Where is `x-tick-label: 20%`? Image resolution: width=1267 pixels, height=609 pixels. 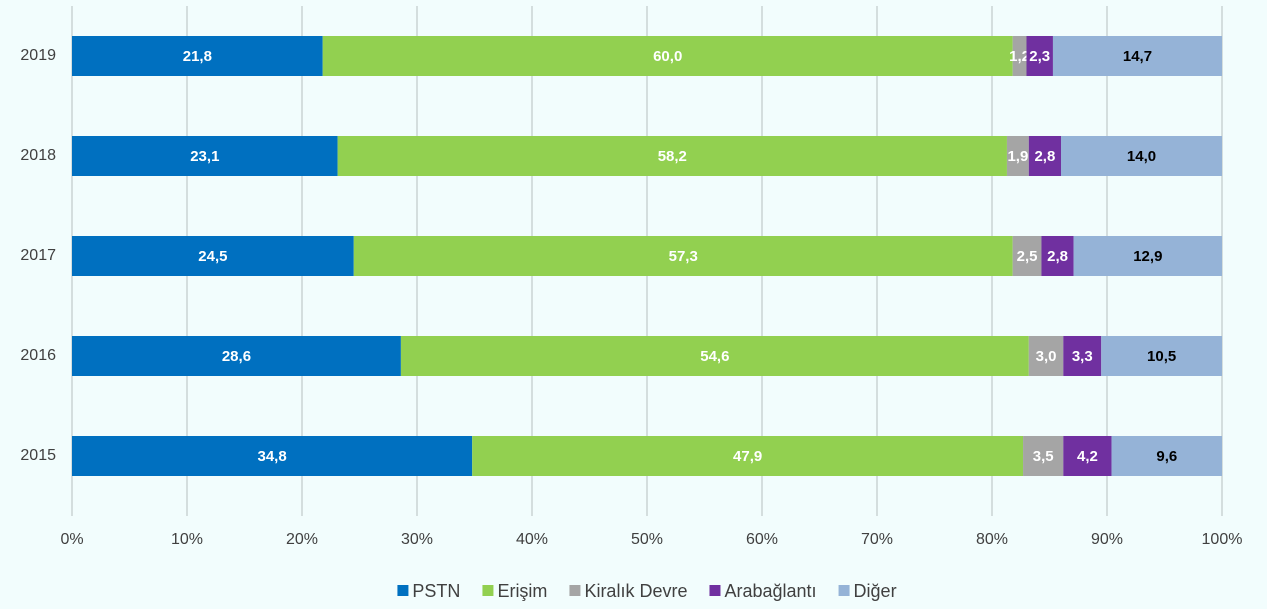 x-tick-label: 20% is located at coordinates (302, 539).